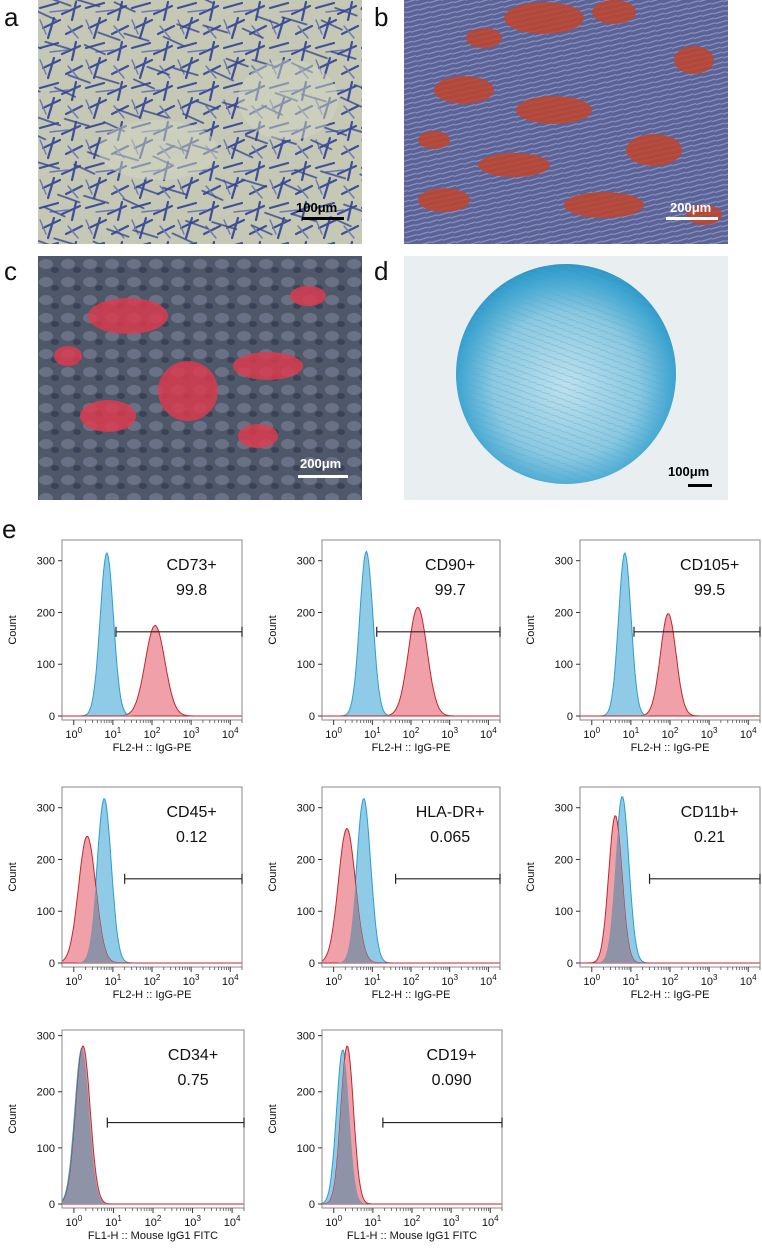 The height and width of the screenshot is (1253, 762). I want to click on marker-name: CD90+, so click(450, 565).